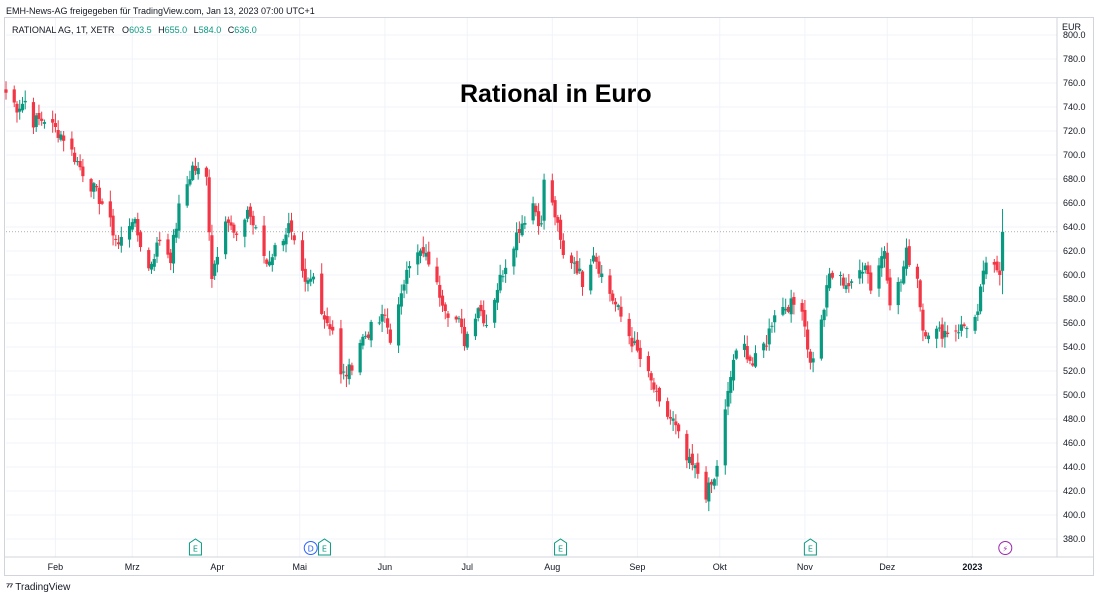 The height and width of the screenshot is (600, 1100). I want to click on dividend-event-marker: D, so click(310, 548).